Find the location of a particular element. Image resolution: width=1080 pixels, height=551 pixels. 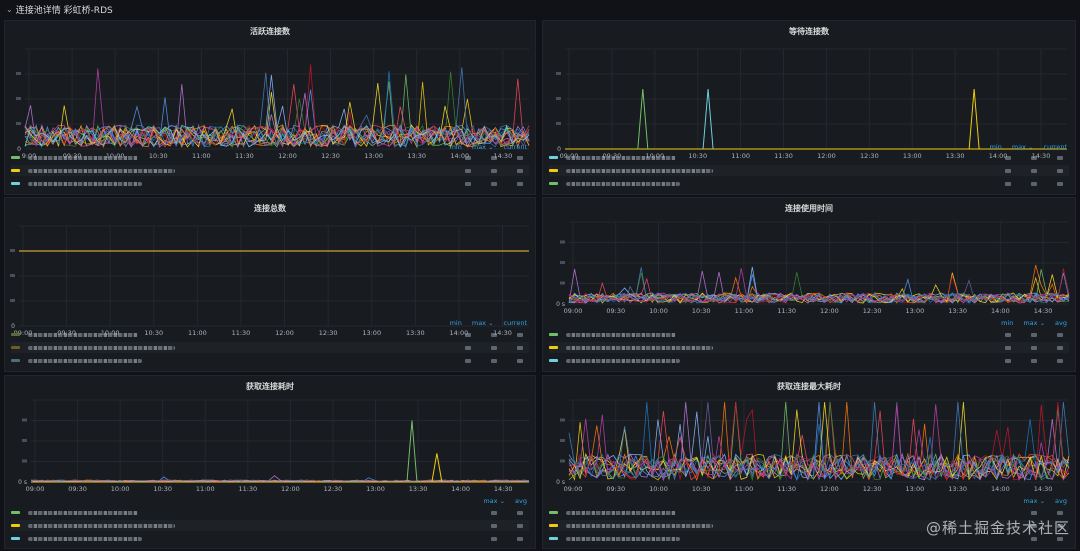

panel-title: 活跃连接数 is located at coordinates (270, 31).